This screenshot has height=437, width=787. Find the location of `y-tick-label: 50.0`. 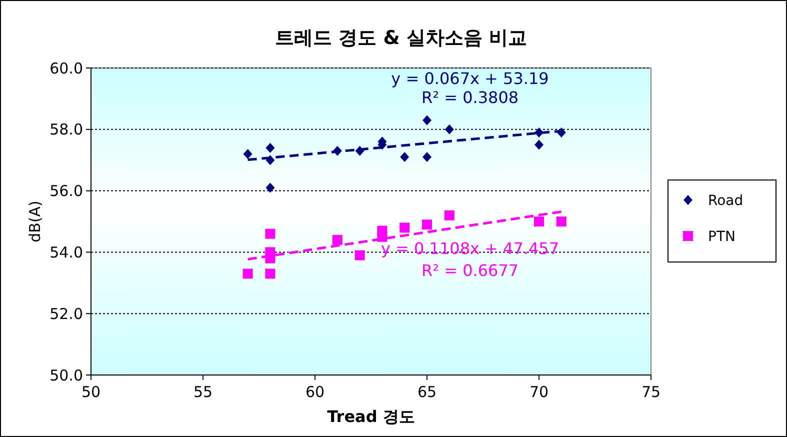

y-tick-label: 50.0 is located at coordinates (66, 375).